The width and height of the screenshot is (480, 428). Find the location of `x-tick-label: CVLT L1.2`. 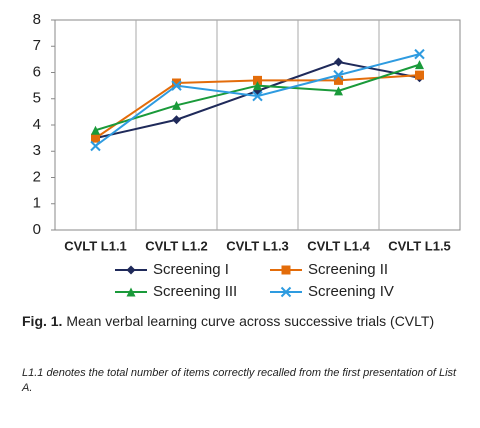

x-tick-label: CVLT L1.2 is located at coordinates (176, 245).